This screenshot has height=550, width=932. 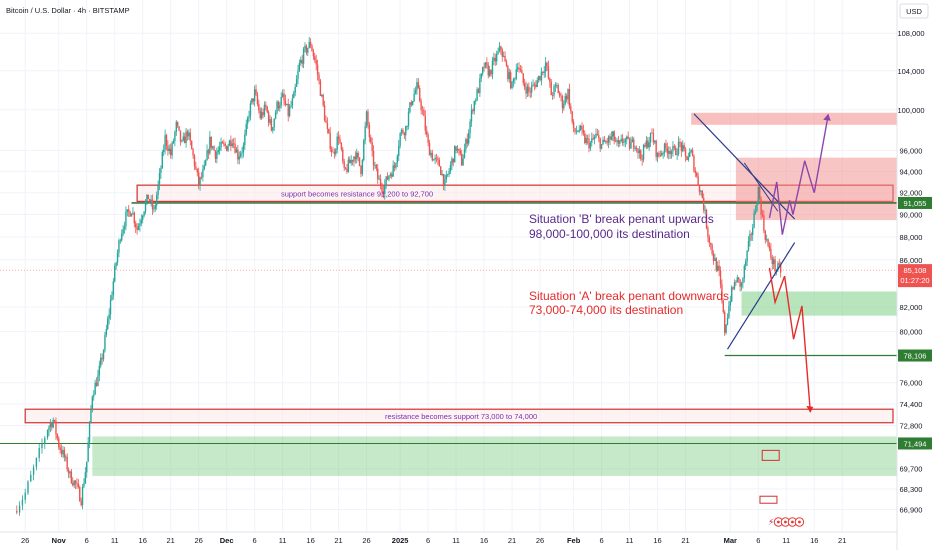 What do you see at coordinates (911, 237) in the screenshot?
I see `price-tick-label: 88,000` at bounding box center [911, 237].